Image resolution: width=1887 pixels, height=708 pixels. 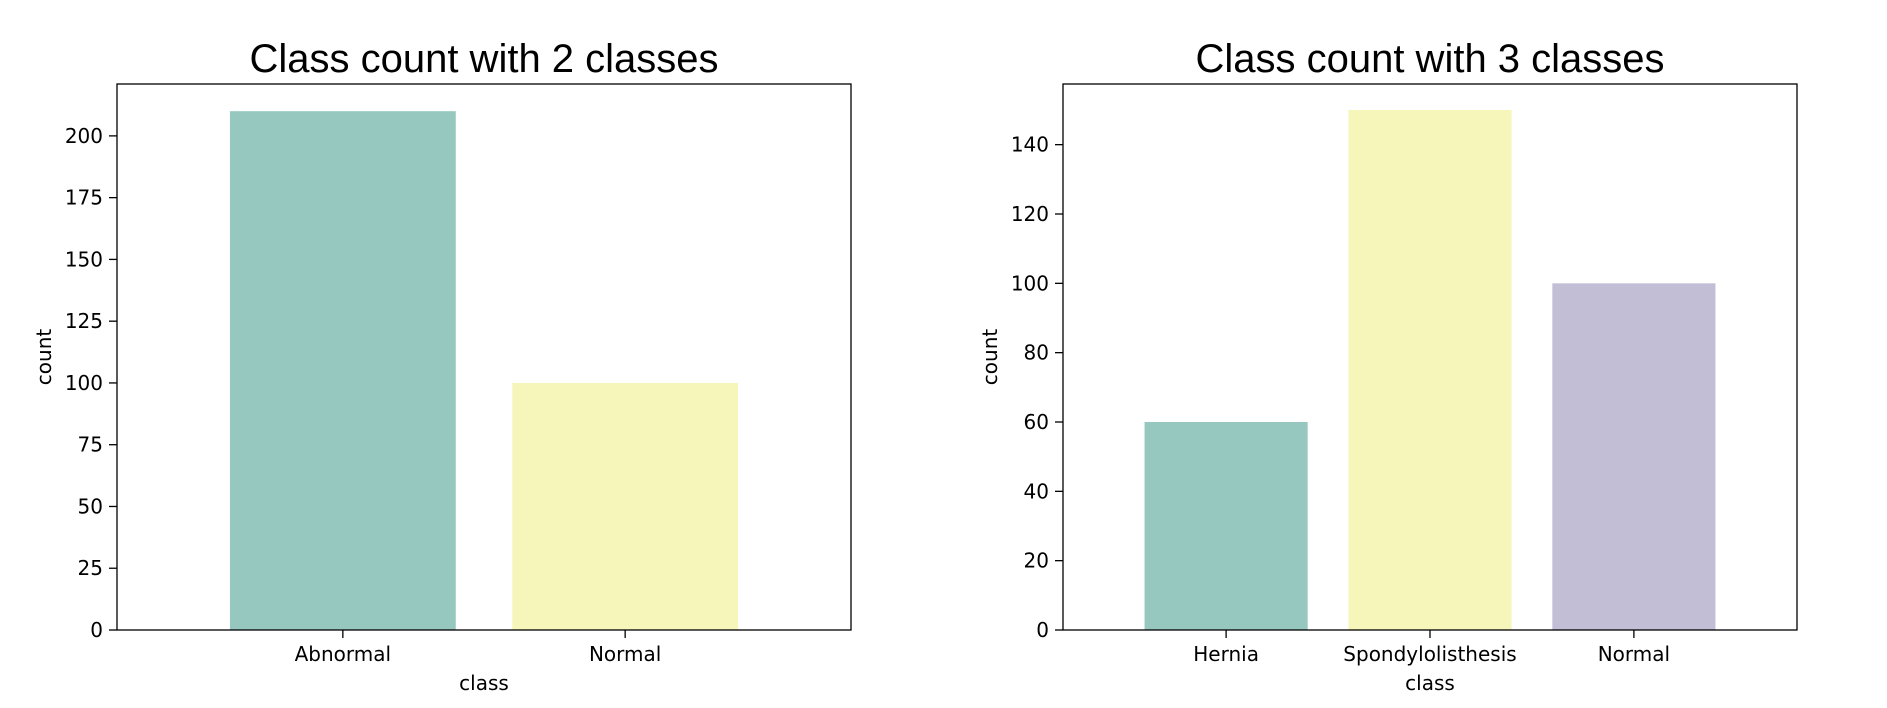 What do you see at coordinates (84, 136) in the screenshot?
I see `y-tick-label: 200` at bounding box center [84, 136].